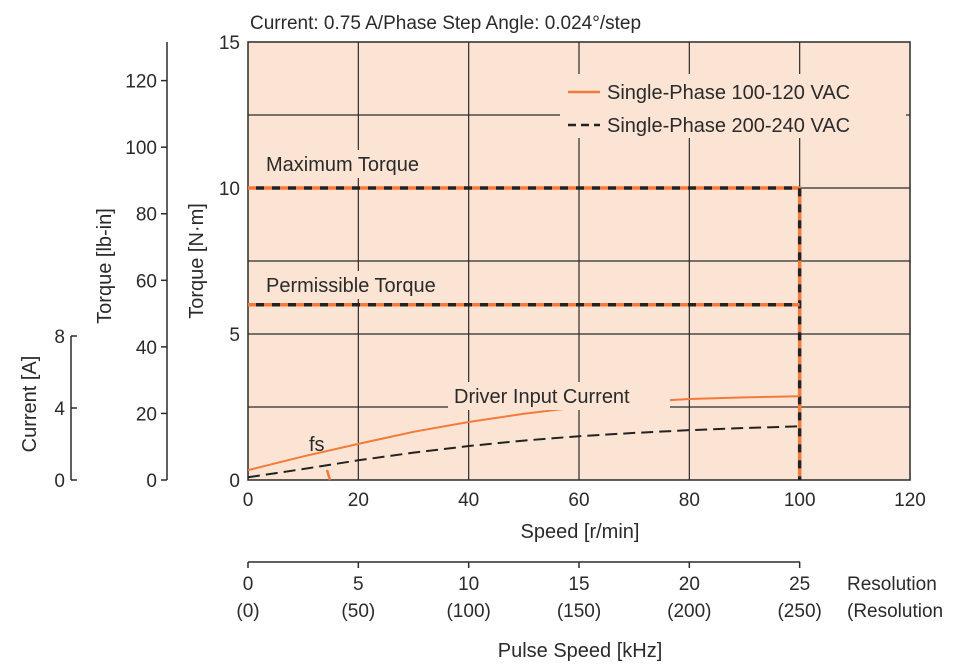 The image size is (963, 671). What do you see at coordinates (358, 611) in the screenshot?
I see `pulse-tick-label-resolution: (50)` at bounding box center [358, 611].